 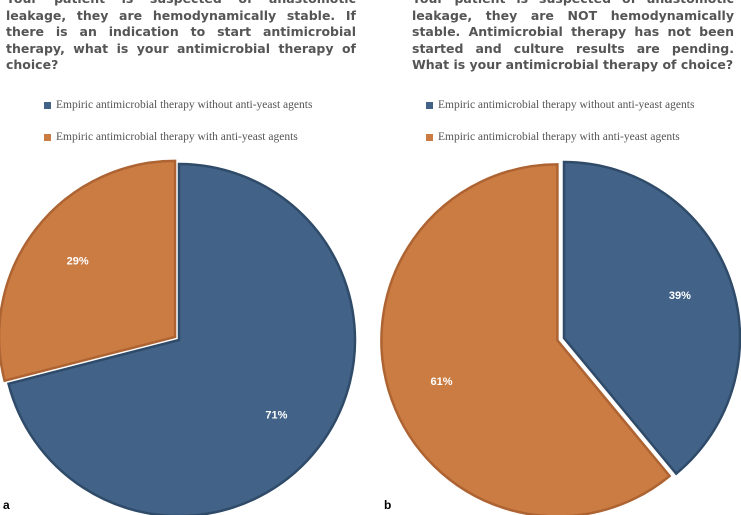 I want to click on panel-label: b, so click(x=388, y=505).